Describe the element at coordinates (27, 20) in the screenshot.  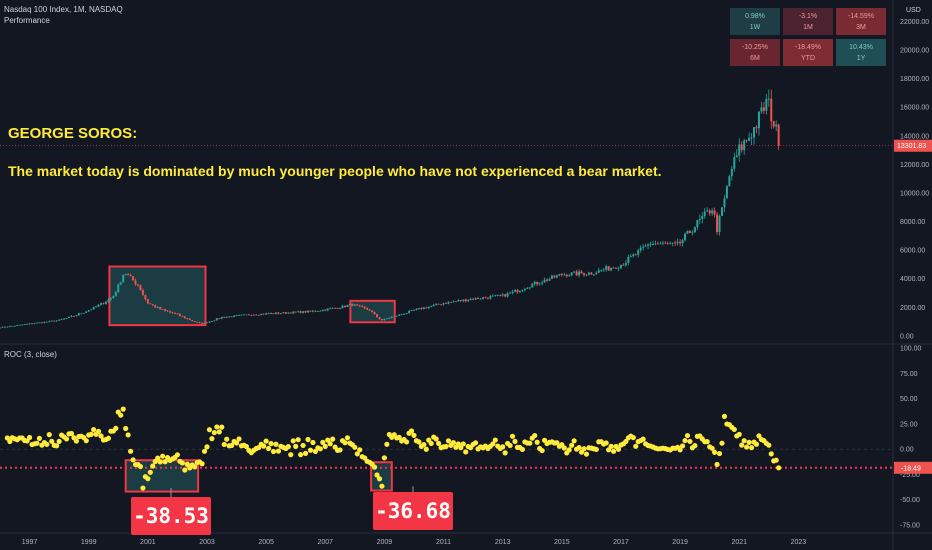
I see `performance-label: Performance` at that location.